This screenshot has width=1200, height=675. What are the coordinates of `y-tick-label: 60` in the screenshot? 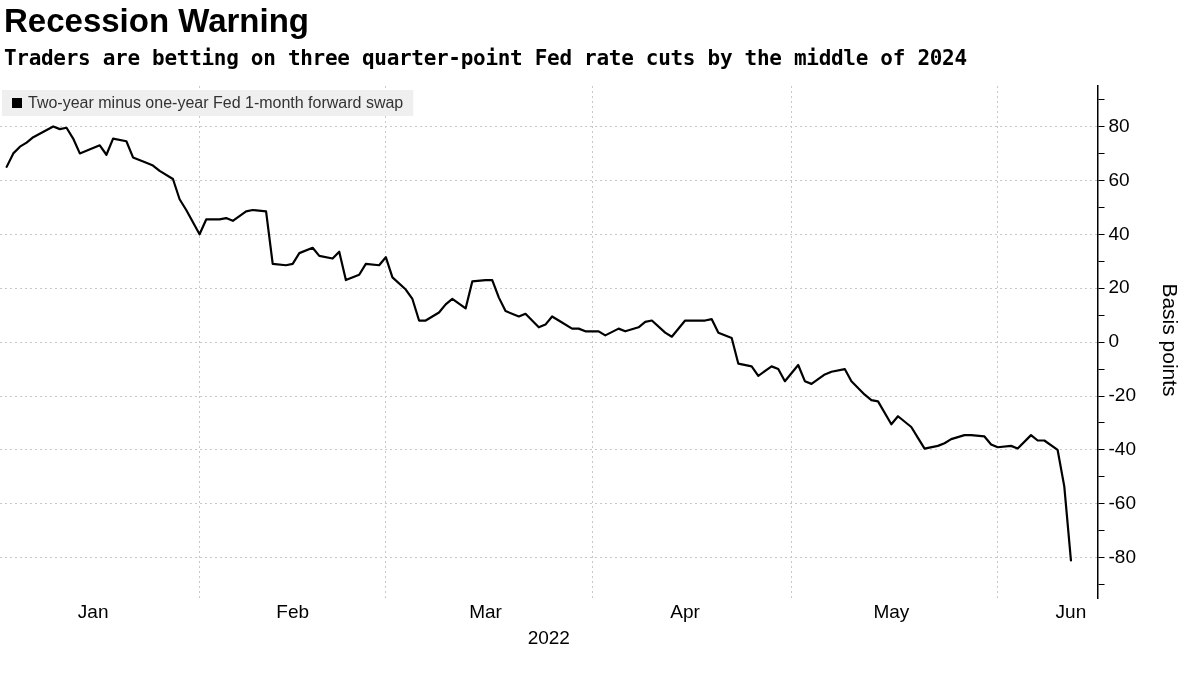 It's located at (1119, 179).